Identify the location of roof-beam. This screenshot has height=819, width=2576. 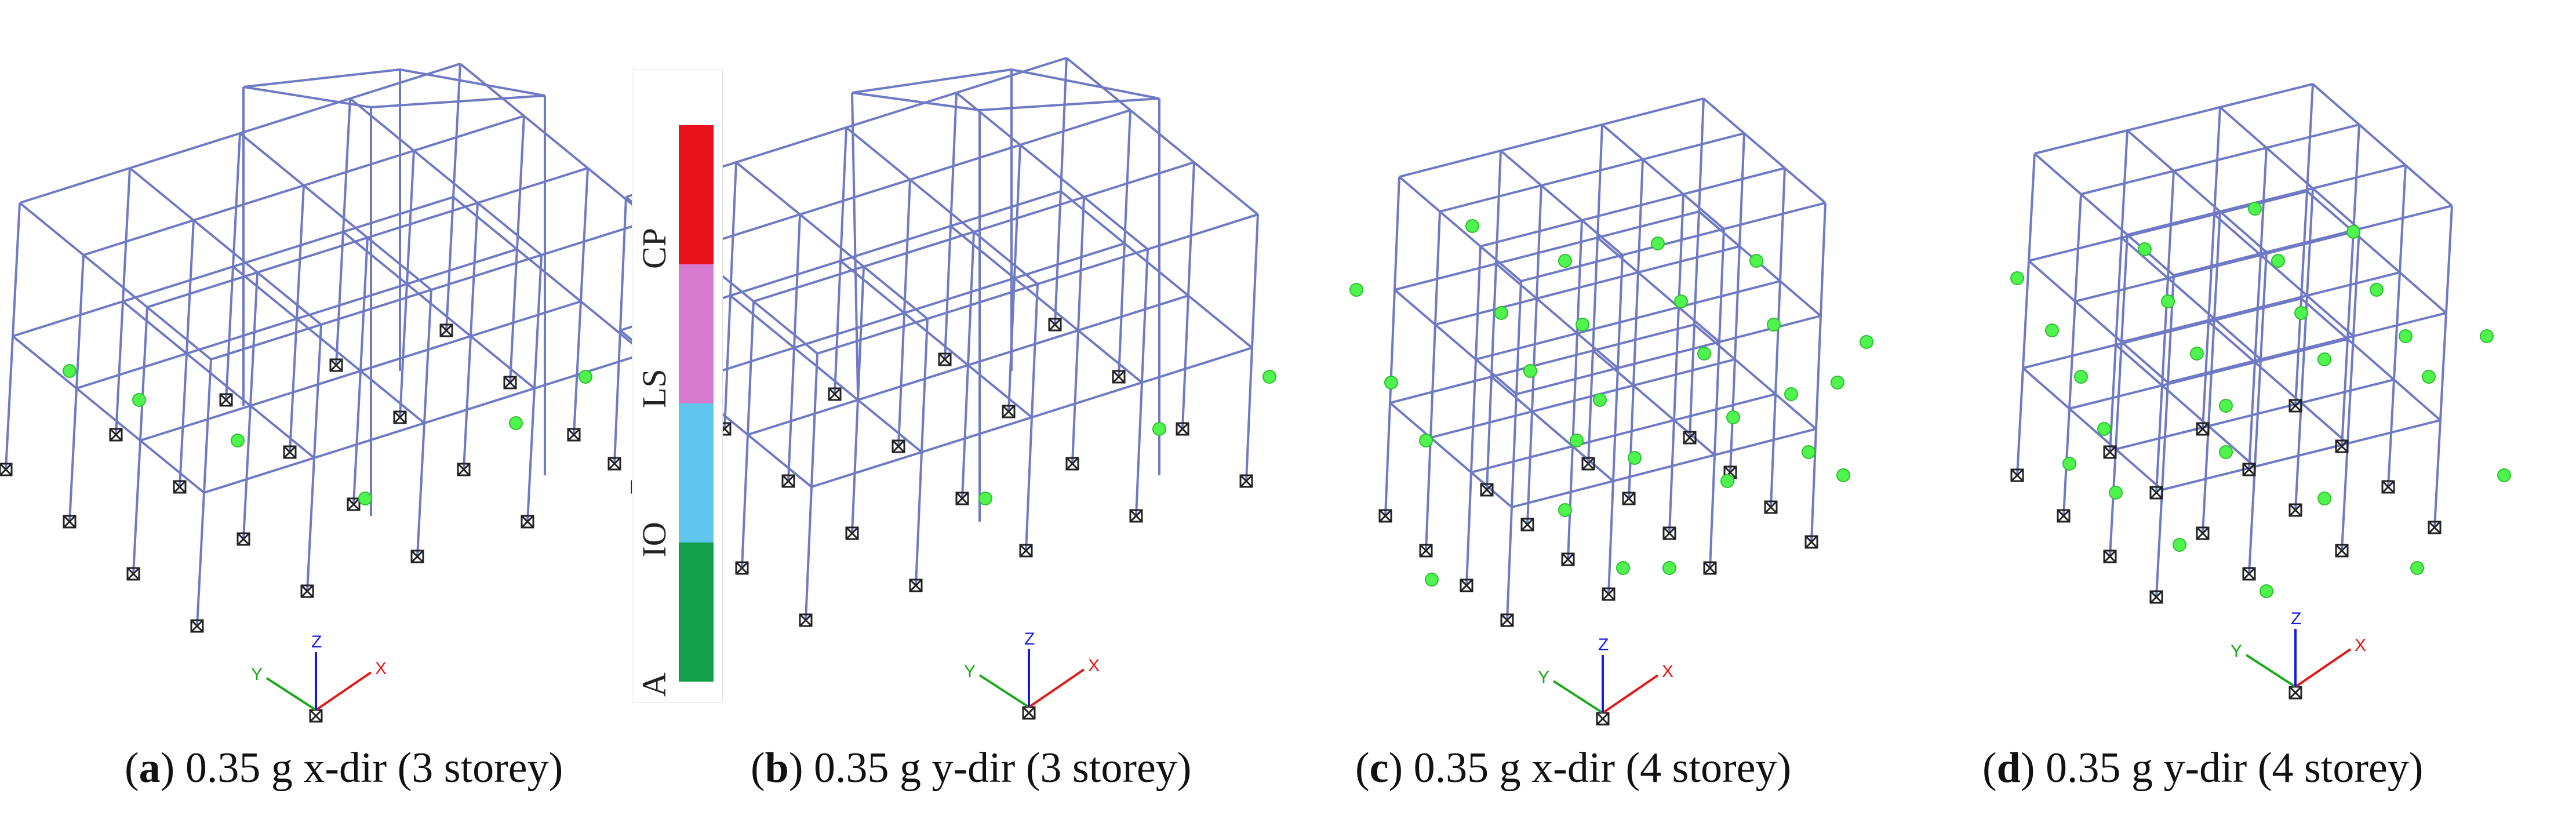
(394, 88).